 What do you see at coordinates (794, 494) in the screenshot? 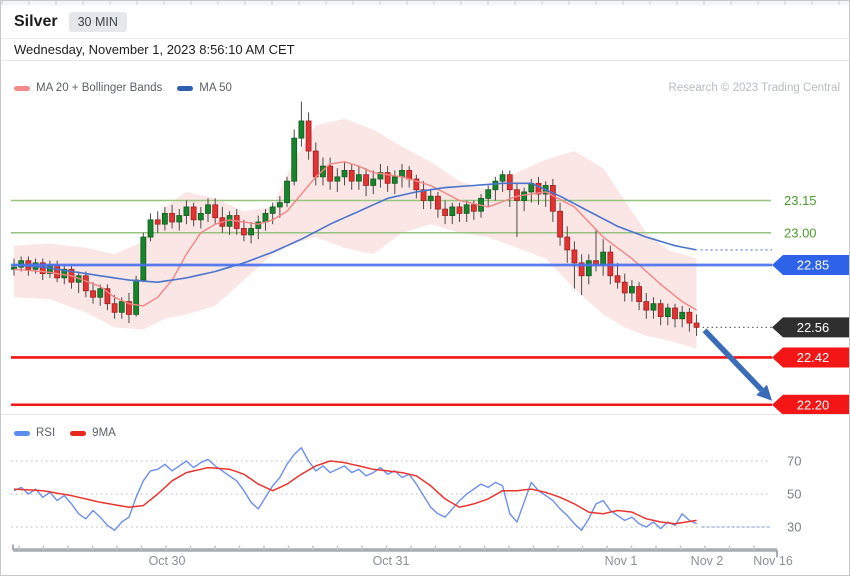
I see `rsi-tick-label: 50` at bounding box center [794, 494].